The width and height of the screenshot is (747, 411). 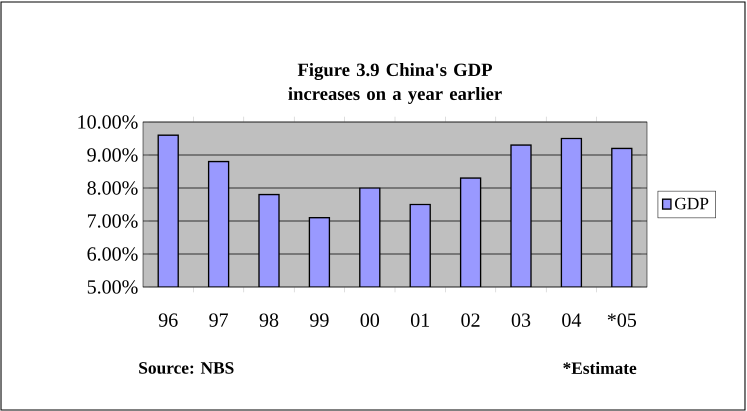 I want to click on legend-label: GDP, so click(x=691, y=204).